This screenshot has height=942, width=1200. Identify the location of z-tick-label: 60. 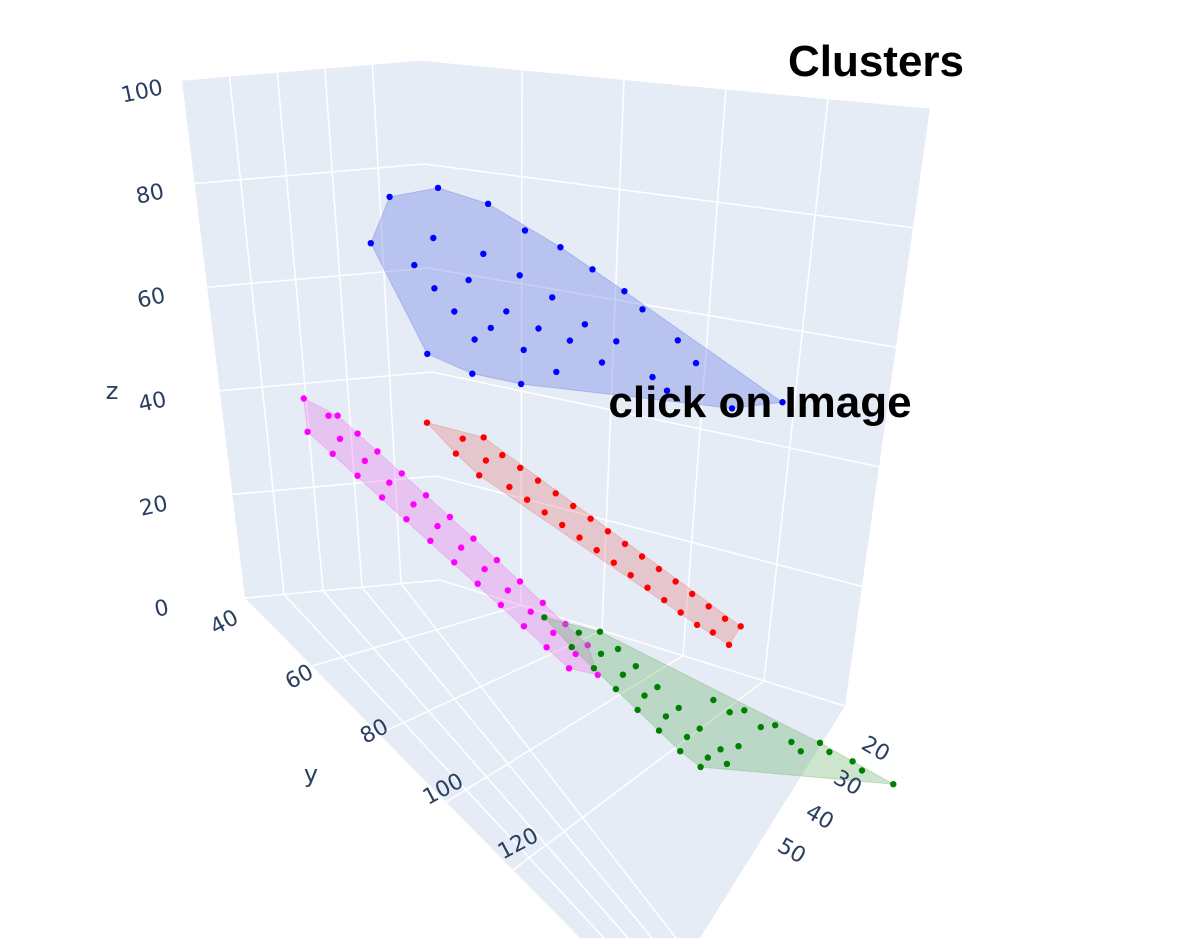
(151, 298).